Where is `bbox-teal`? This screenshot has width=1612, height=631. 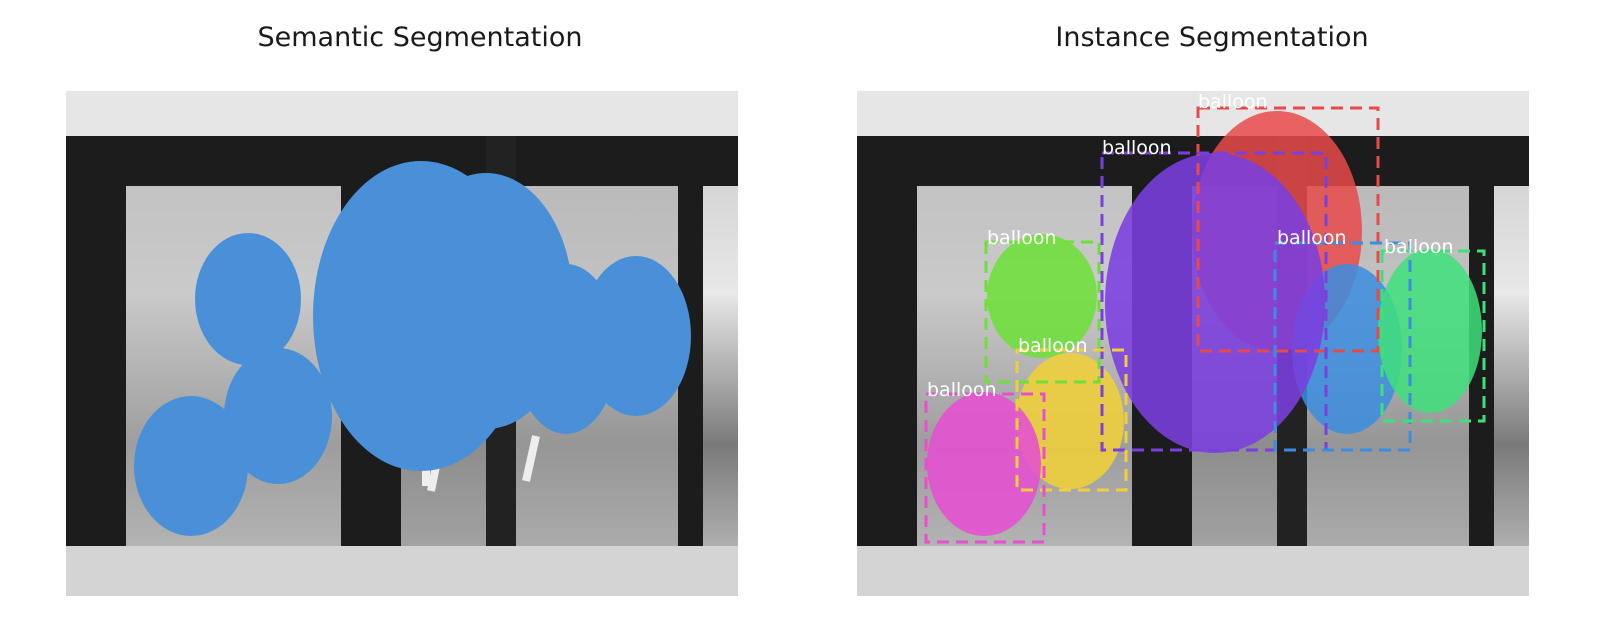 bbox-teal is located at coordinates (1433, 336).